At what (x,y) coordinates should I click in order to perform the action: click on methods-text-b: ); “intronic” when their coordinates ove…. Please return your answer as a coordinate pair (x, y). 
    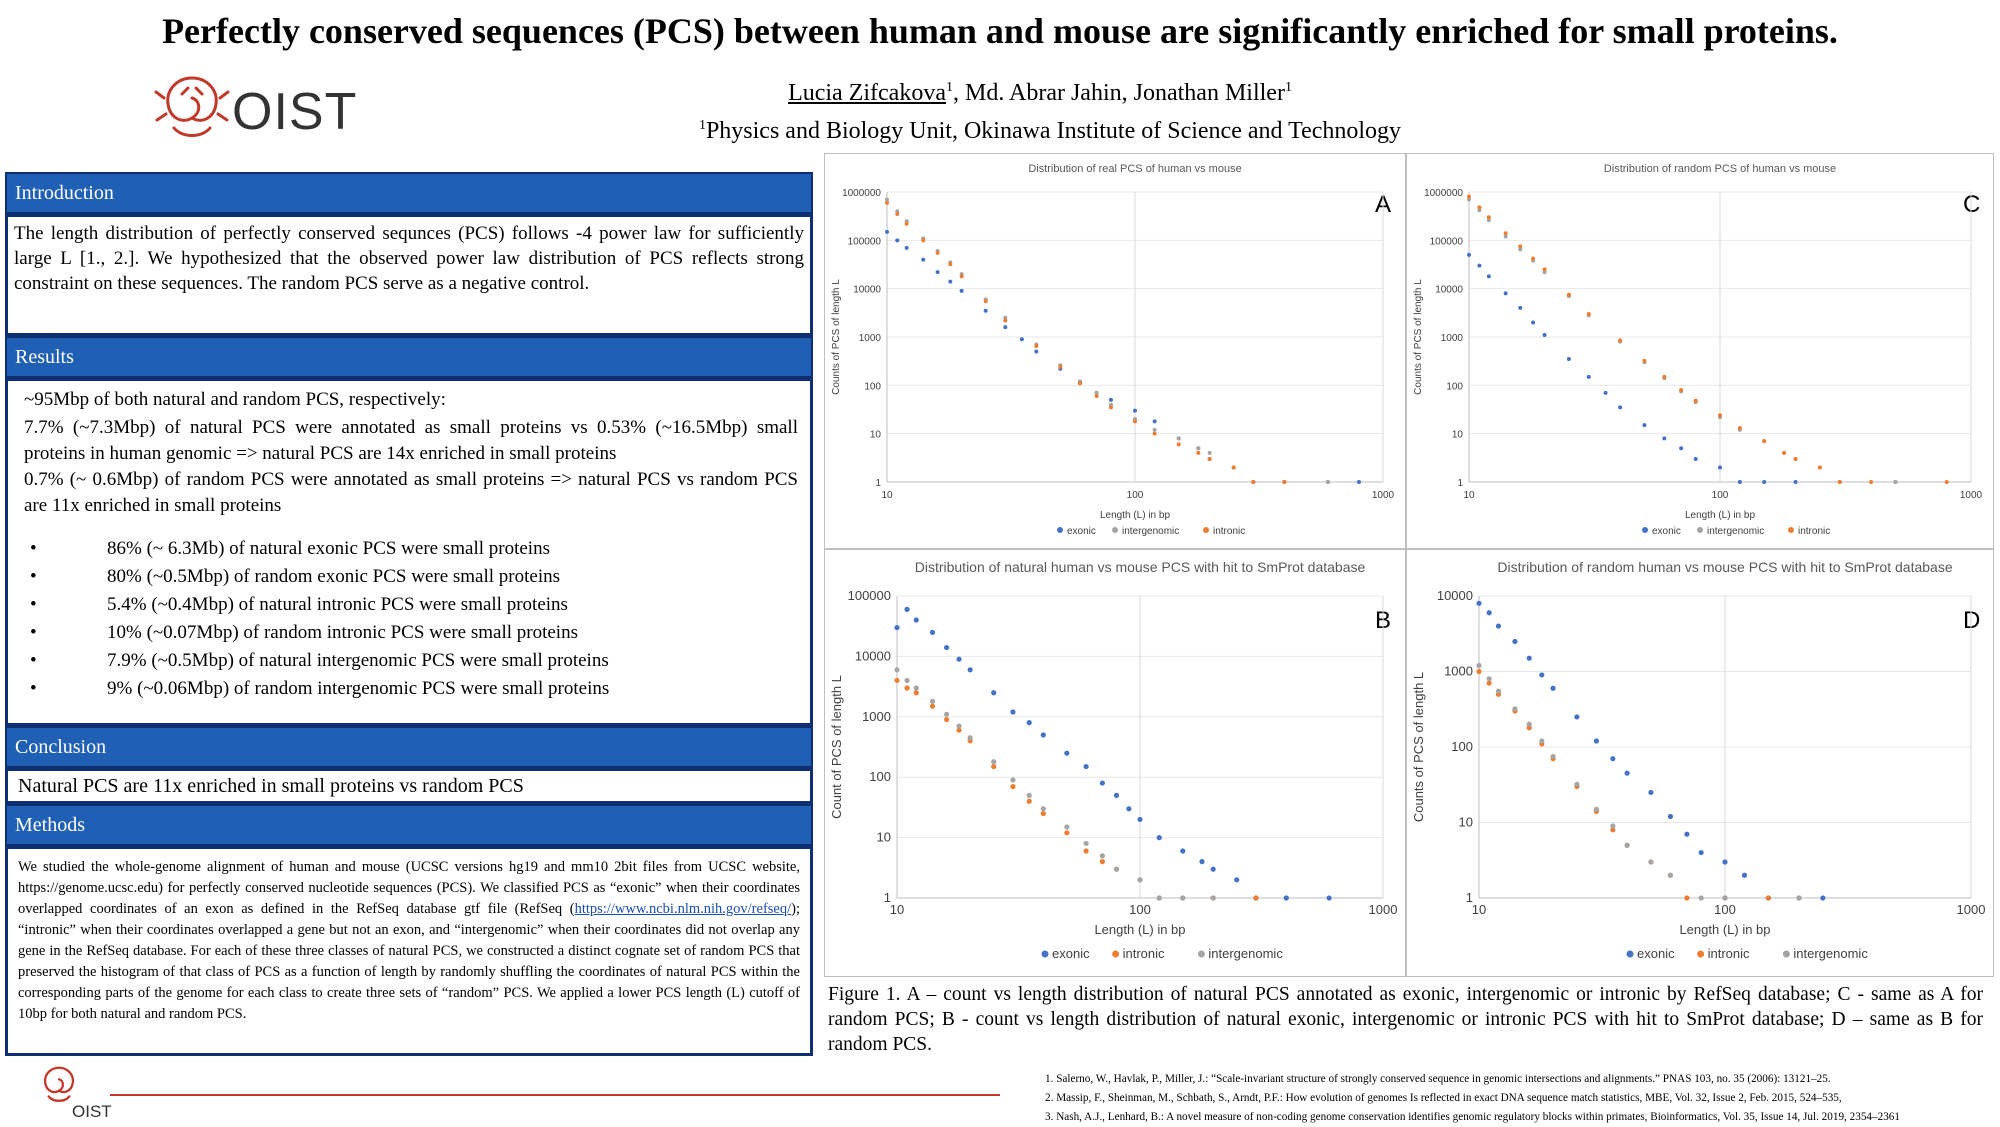
    Looking at the image, I should click on (409, 961).